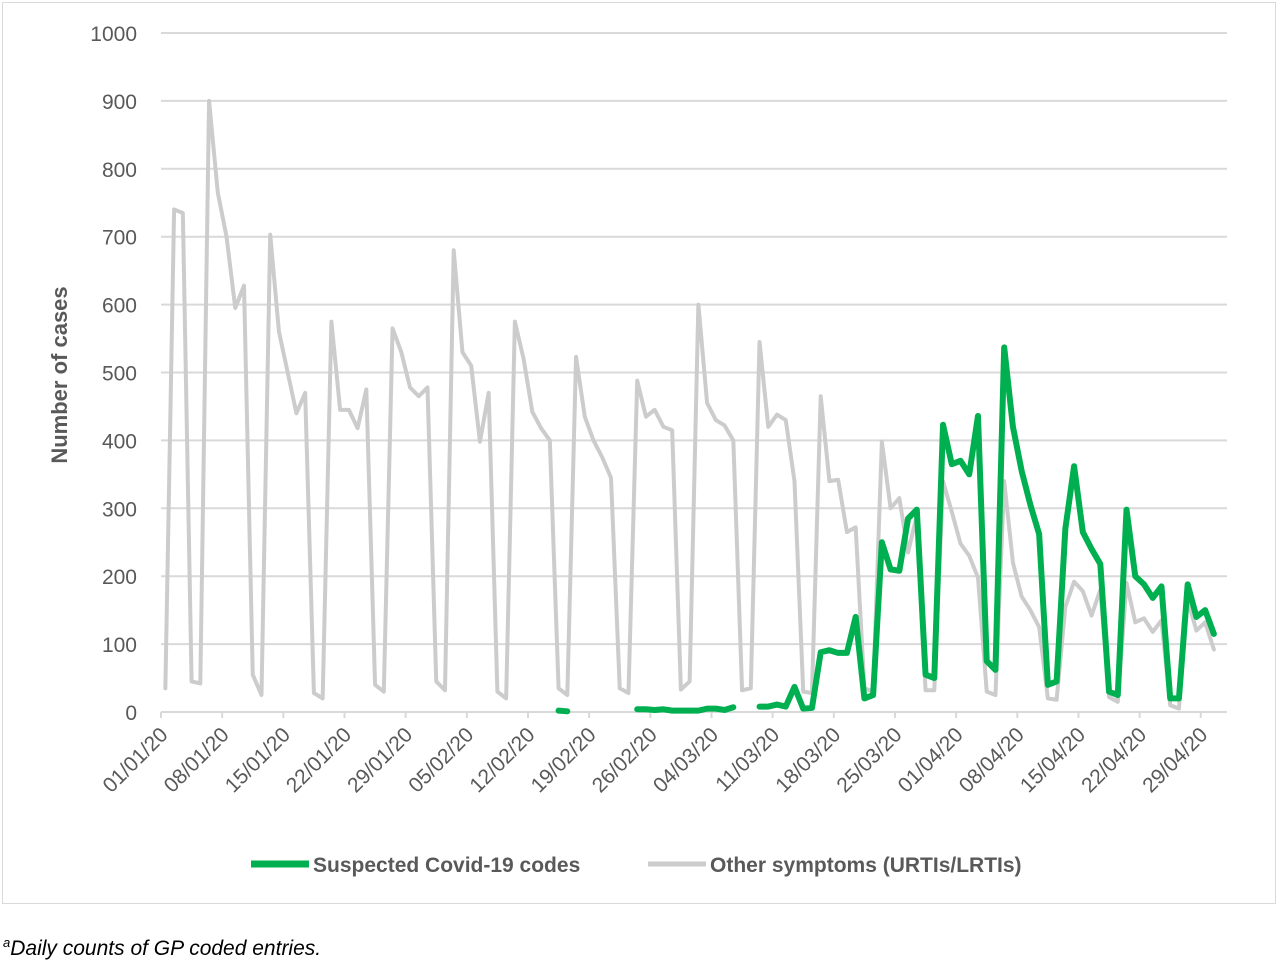 The height and width of the screenshot is (966, 1280). Describe the element at coordinates (7, 942) in the screenshot. I see `footnote-marker: a` at that location.